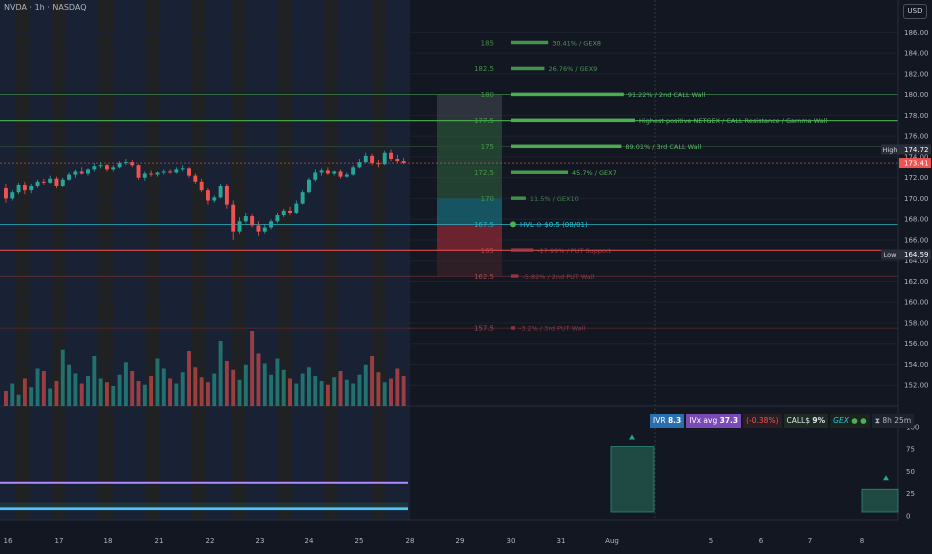 Image resolution: width=932 pixels, height=554 pixels. I want to click on price-tick-label: 156.00, so click(916, 344).